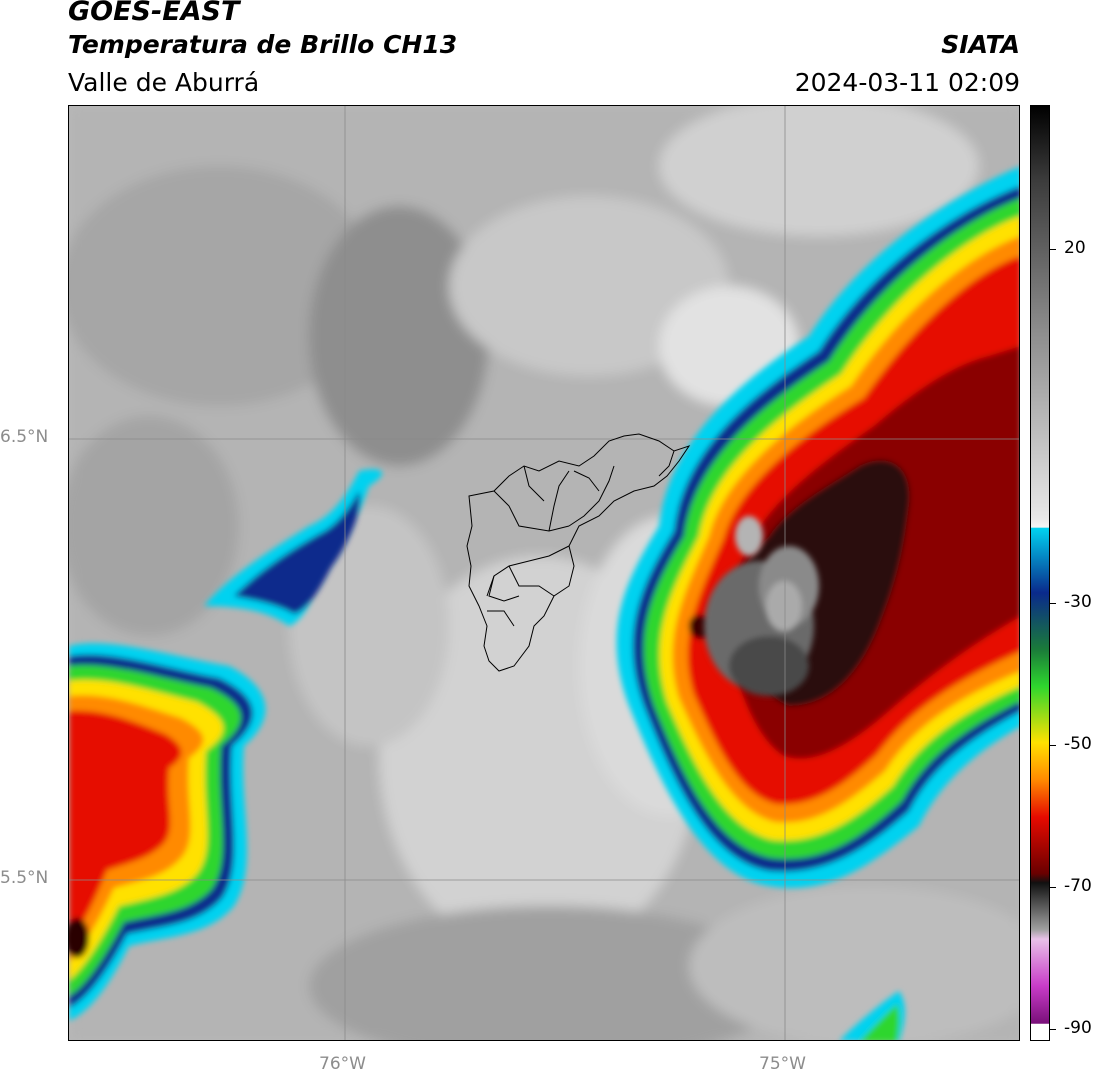 The height and width of the screenshot is (1078, 1094). What do you see at coordinates (578, 552) in the screenshot?
I see `municipal-boundaries` at bounding box center [578, 552].